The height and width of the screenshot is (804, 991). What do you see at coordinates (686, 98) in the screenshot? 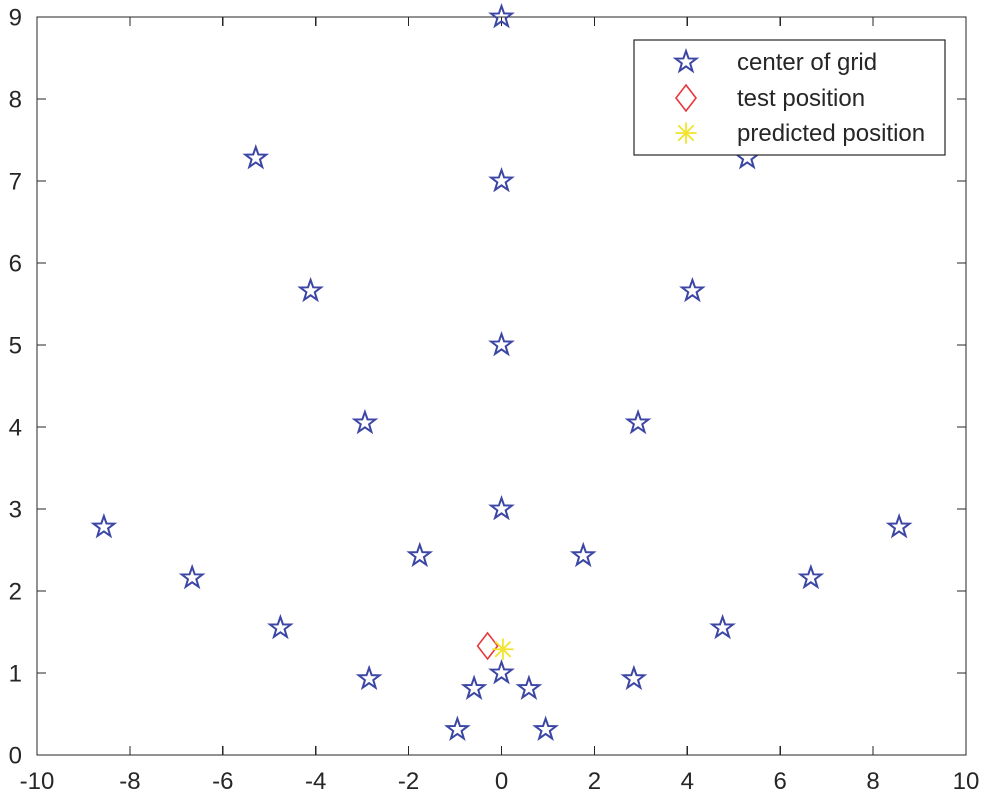
I see `legend-marker-test-position` at bounding box center [686, 98].